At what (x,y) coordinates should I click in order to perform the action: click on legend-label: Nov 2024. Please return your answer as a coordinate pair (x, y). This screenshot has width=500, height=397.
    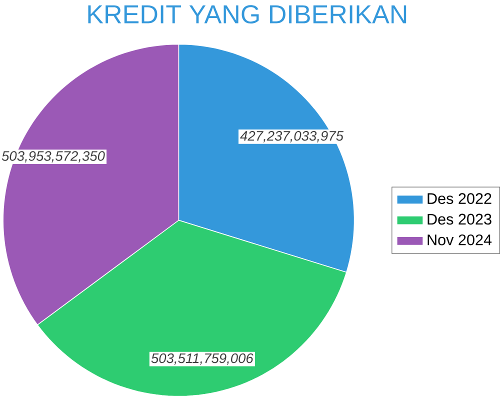
    Looking at the image, I should click on (460, 240).